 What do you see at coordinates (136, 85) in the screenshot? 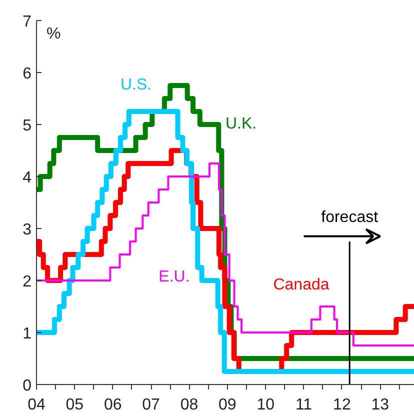
I see `series-label: U.S.` at bounding box center [136, 85].